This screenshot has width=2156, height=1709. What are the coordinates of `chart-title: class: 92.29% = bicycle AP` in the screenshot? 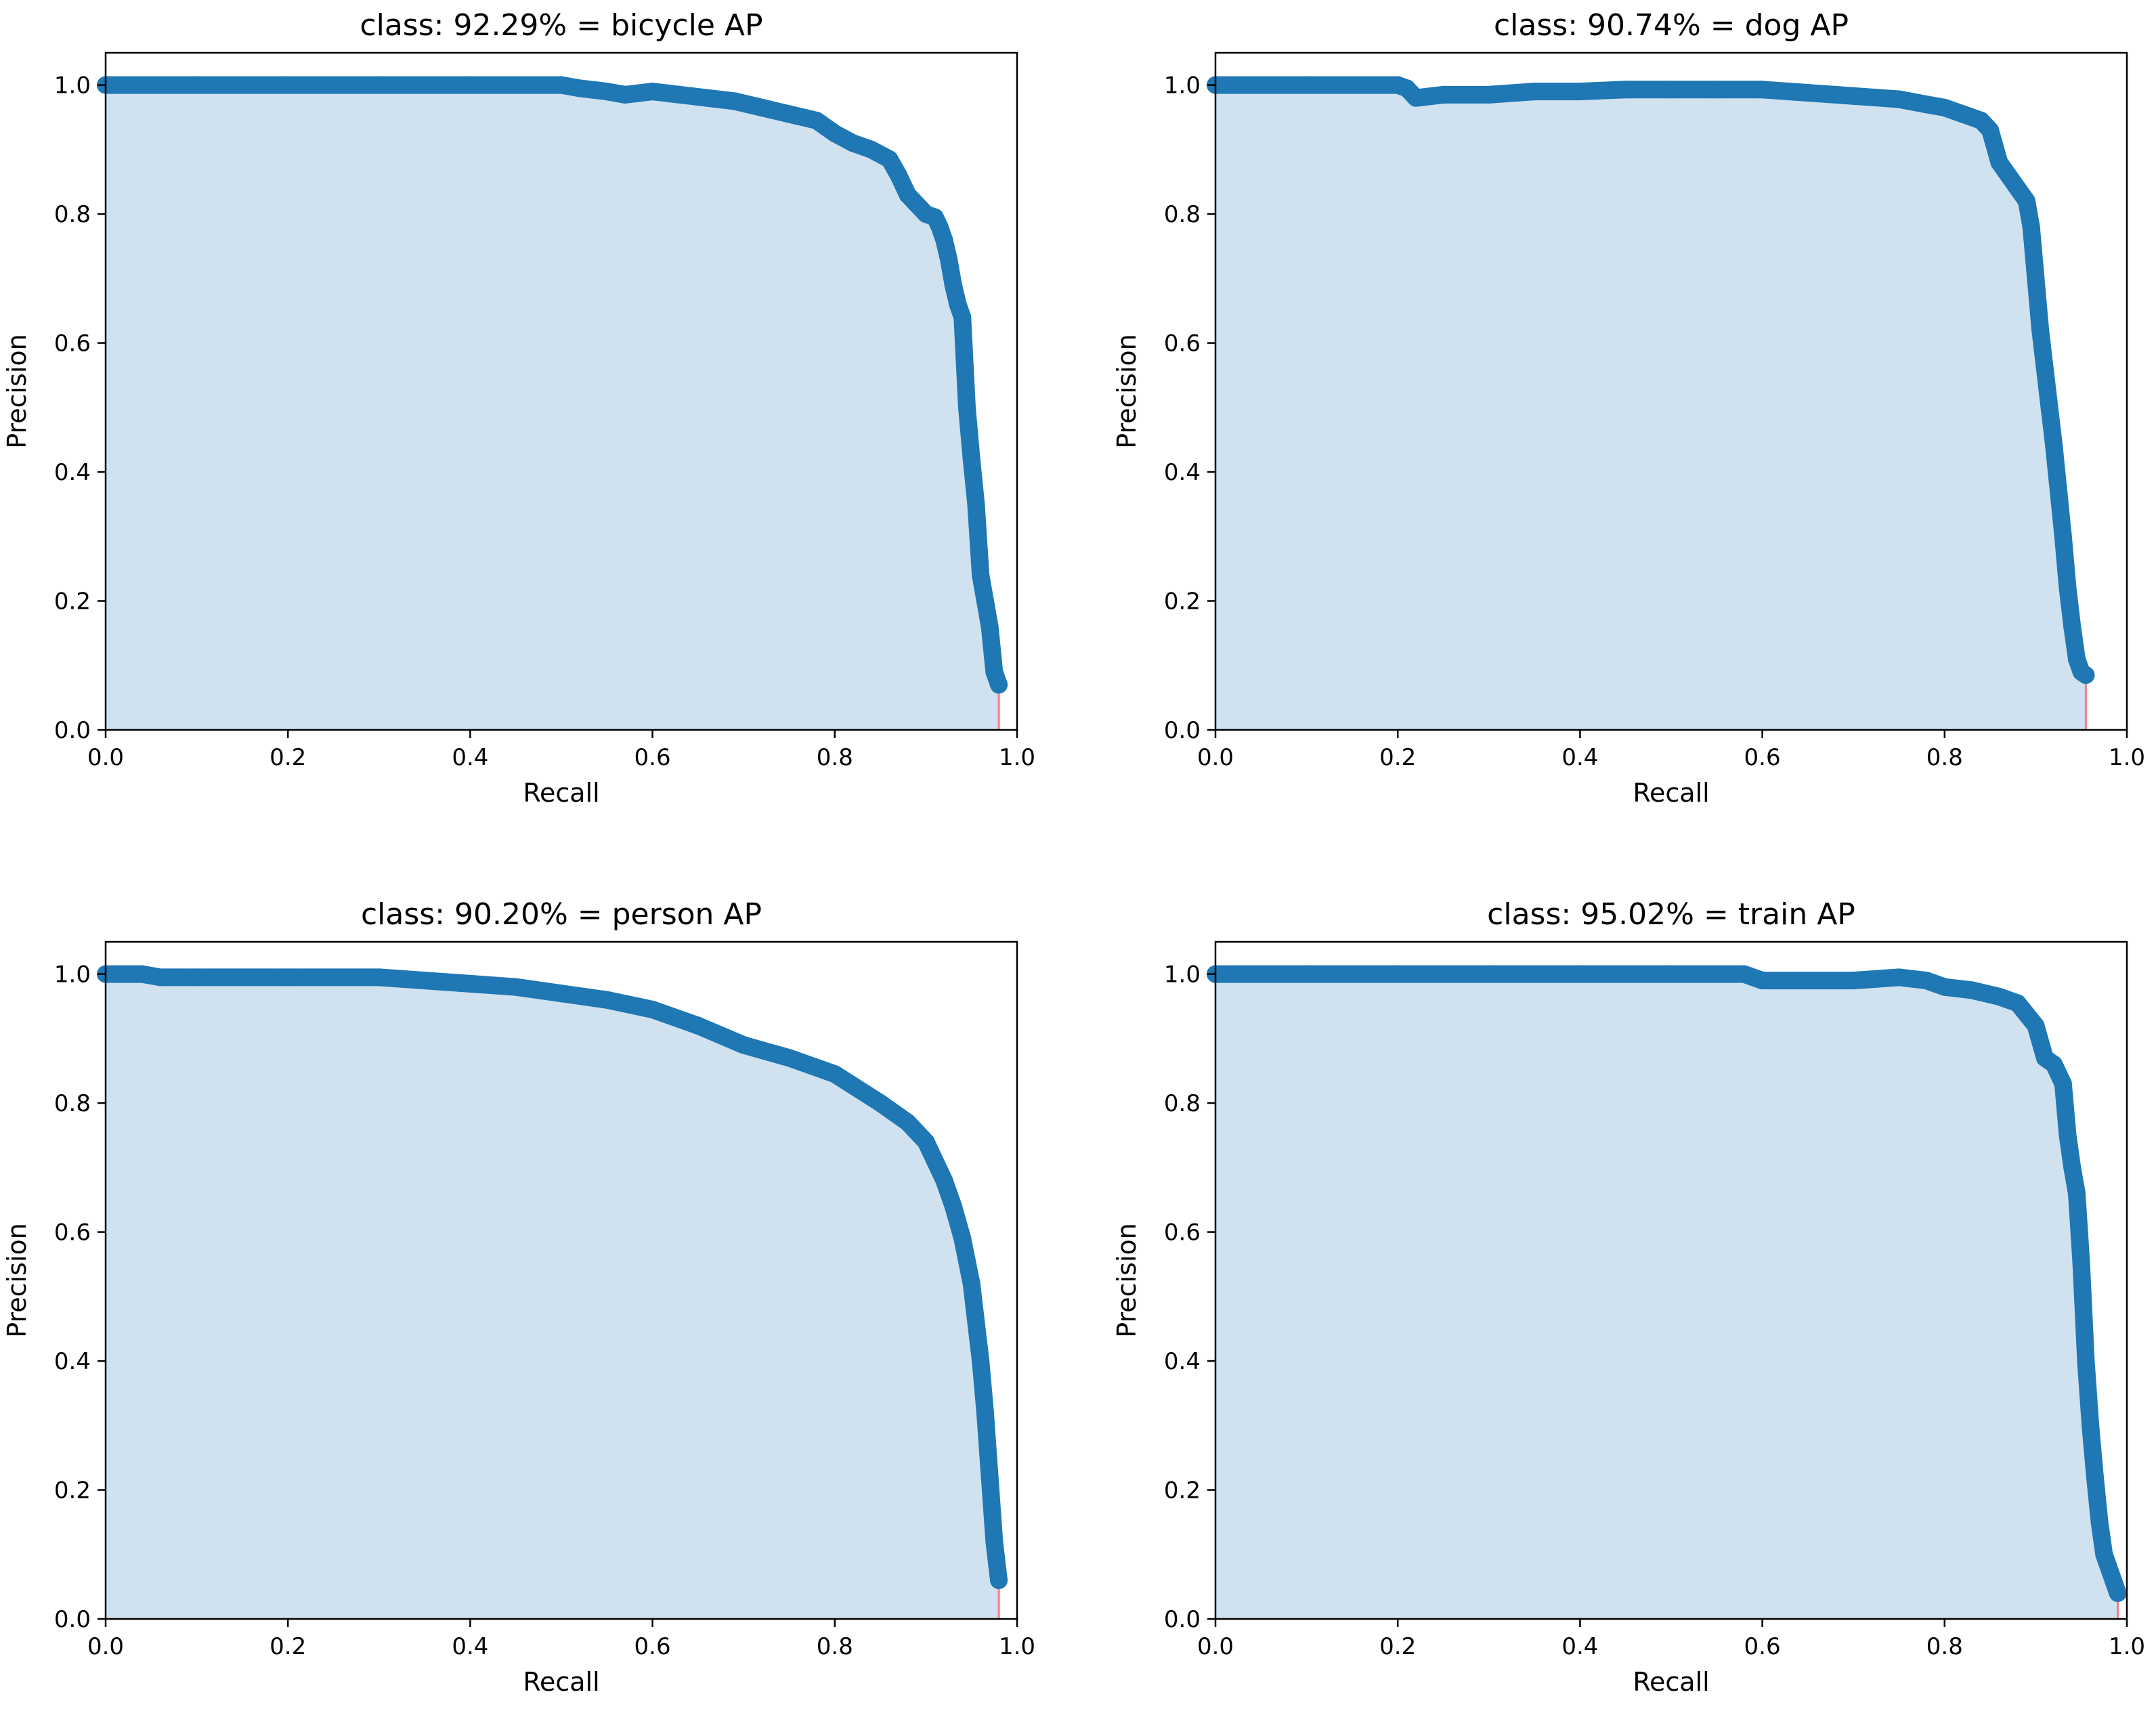 It's located at (561, 25).